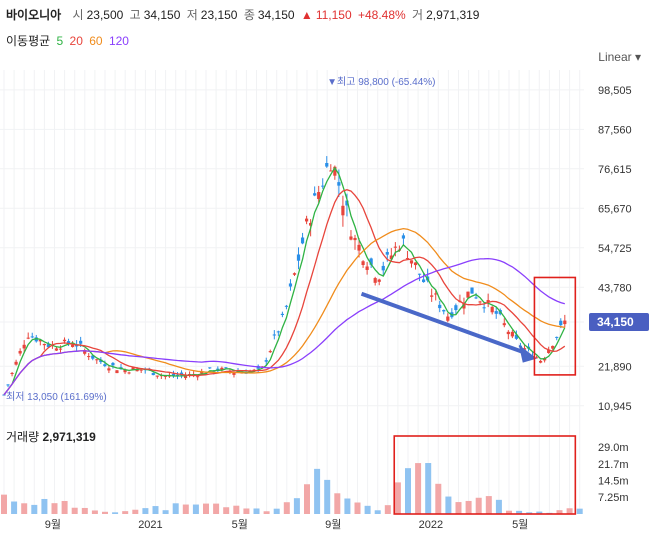 The image size is (649, 541). Describe the element at coordinates (105, 15) in the screenshot. I see `open-value: 23,500` at that location.